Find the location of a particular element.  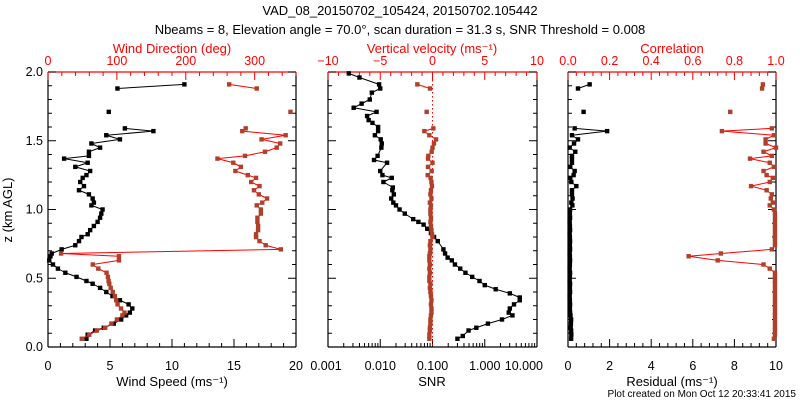

snr-segment is located at coordinates (369, 81).